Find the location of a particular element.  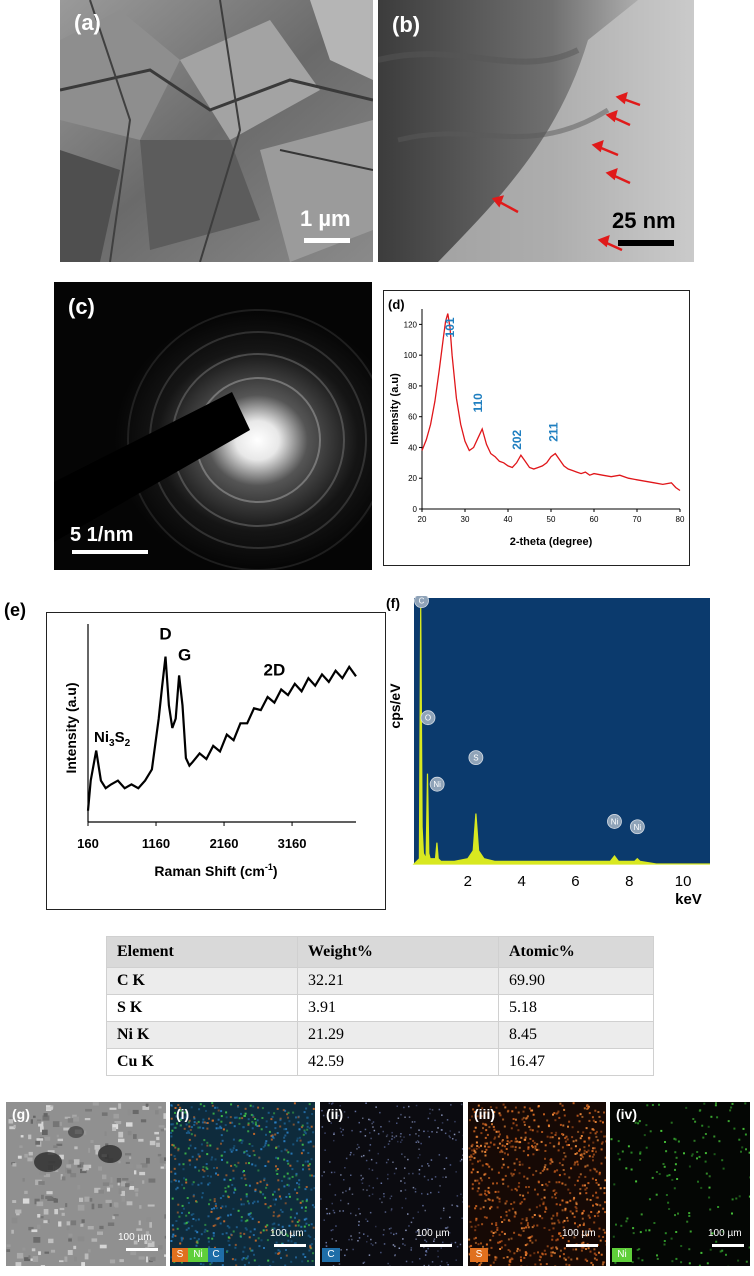

table-row: Ni K 21.29 8.45 is located at coordinates (380, 1035).